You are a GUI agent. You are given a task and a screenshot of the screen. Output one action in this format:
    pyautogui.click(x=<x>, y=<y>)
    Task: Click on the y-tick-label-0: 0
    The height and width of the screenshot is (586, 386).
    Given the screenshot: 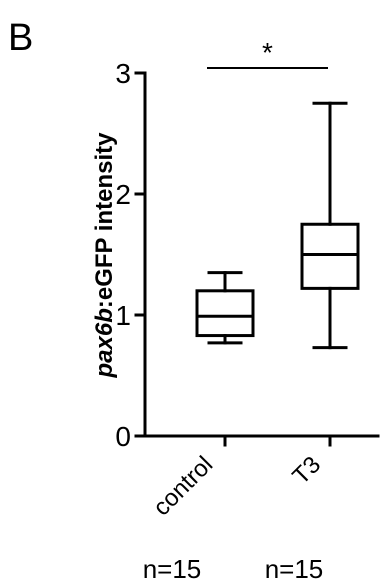 What is the action you would take?
    pyautogui.click(x=123, y=436)
    